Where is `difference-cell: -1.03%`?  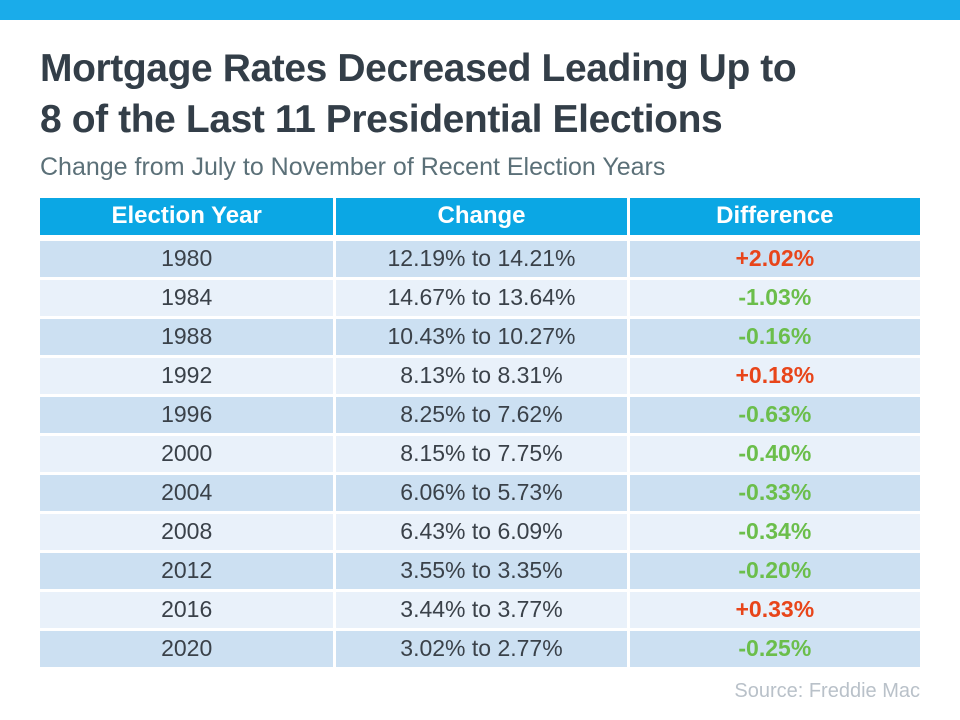
difference-cell: -1.03% is located at coordinates (773, 296).